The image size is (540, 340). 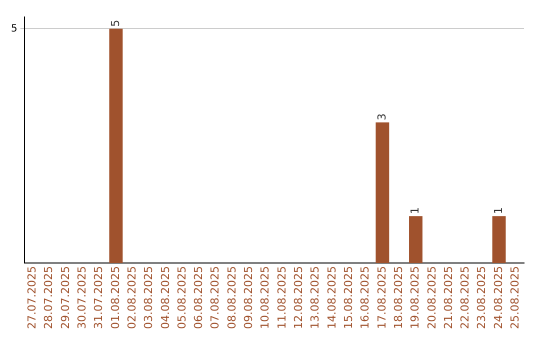 What do you see at coordinates (32, 298) in the screenshot?
I see `x-tick-label: 27.07.2025` at bounding box center [32, 298].